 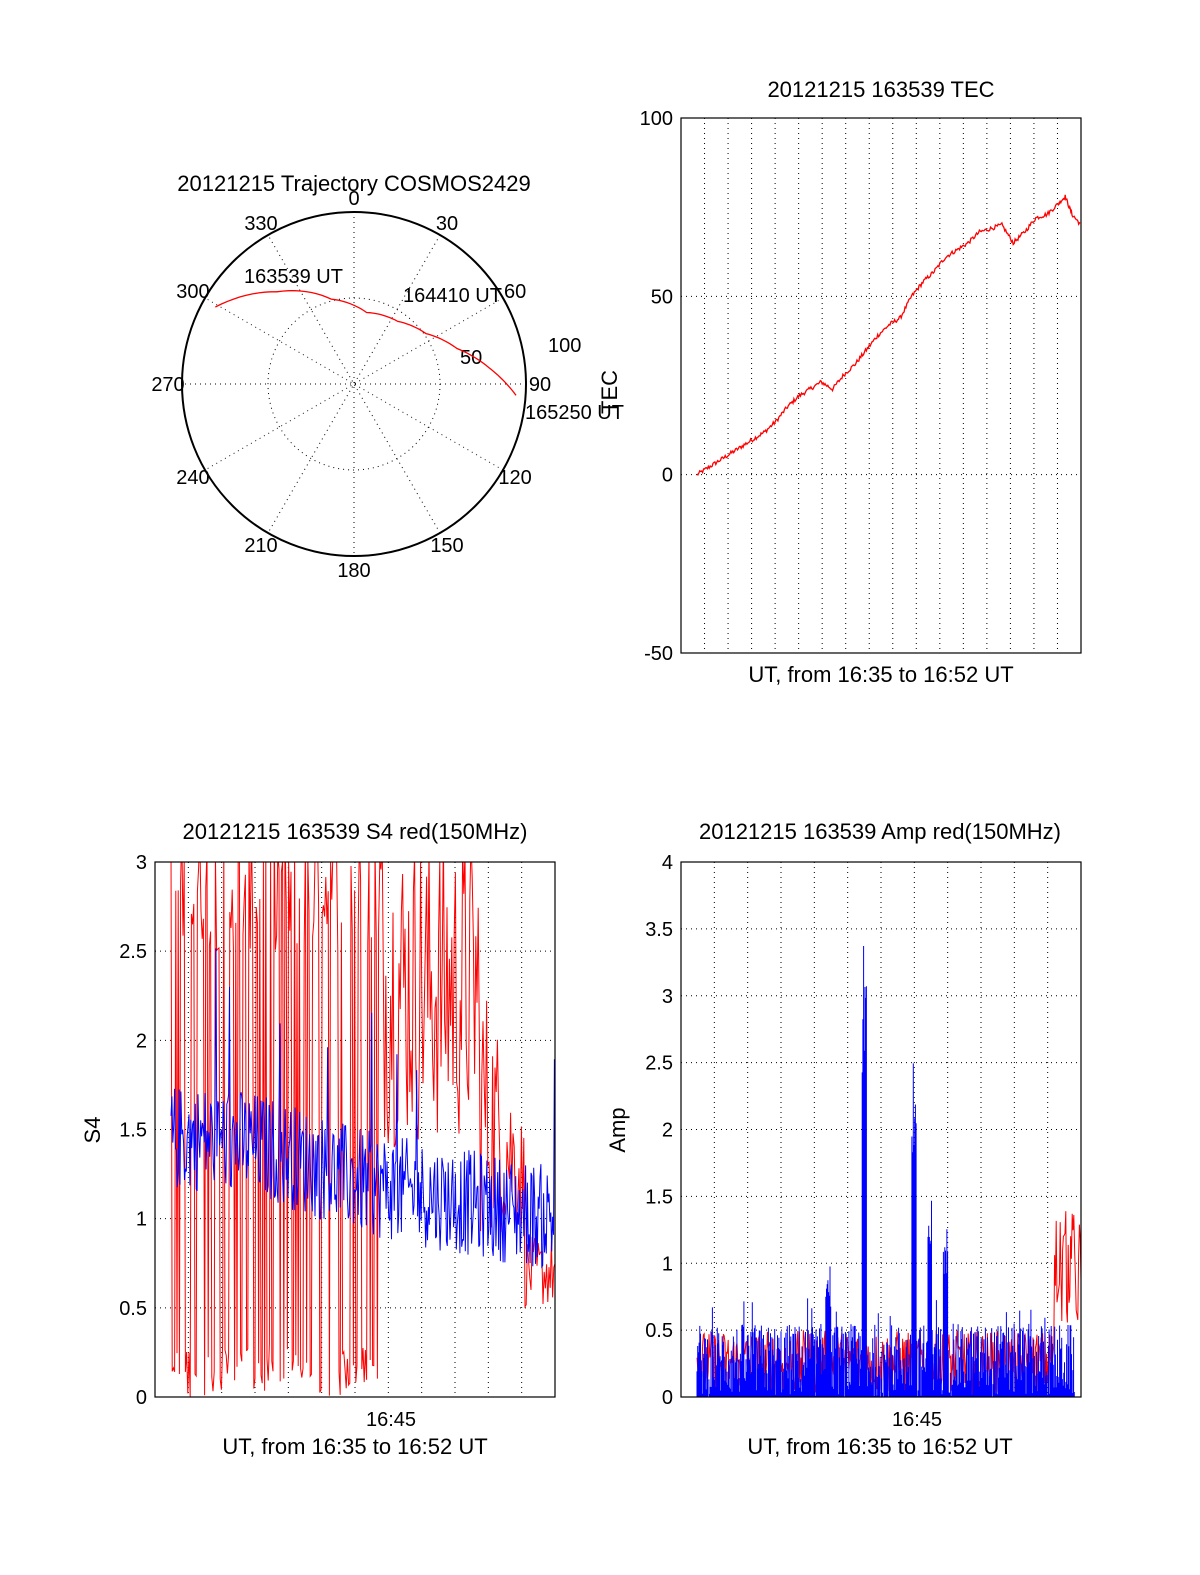 I want to click on amp-blue-series, so click(x=885, y=1171).